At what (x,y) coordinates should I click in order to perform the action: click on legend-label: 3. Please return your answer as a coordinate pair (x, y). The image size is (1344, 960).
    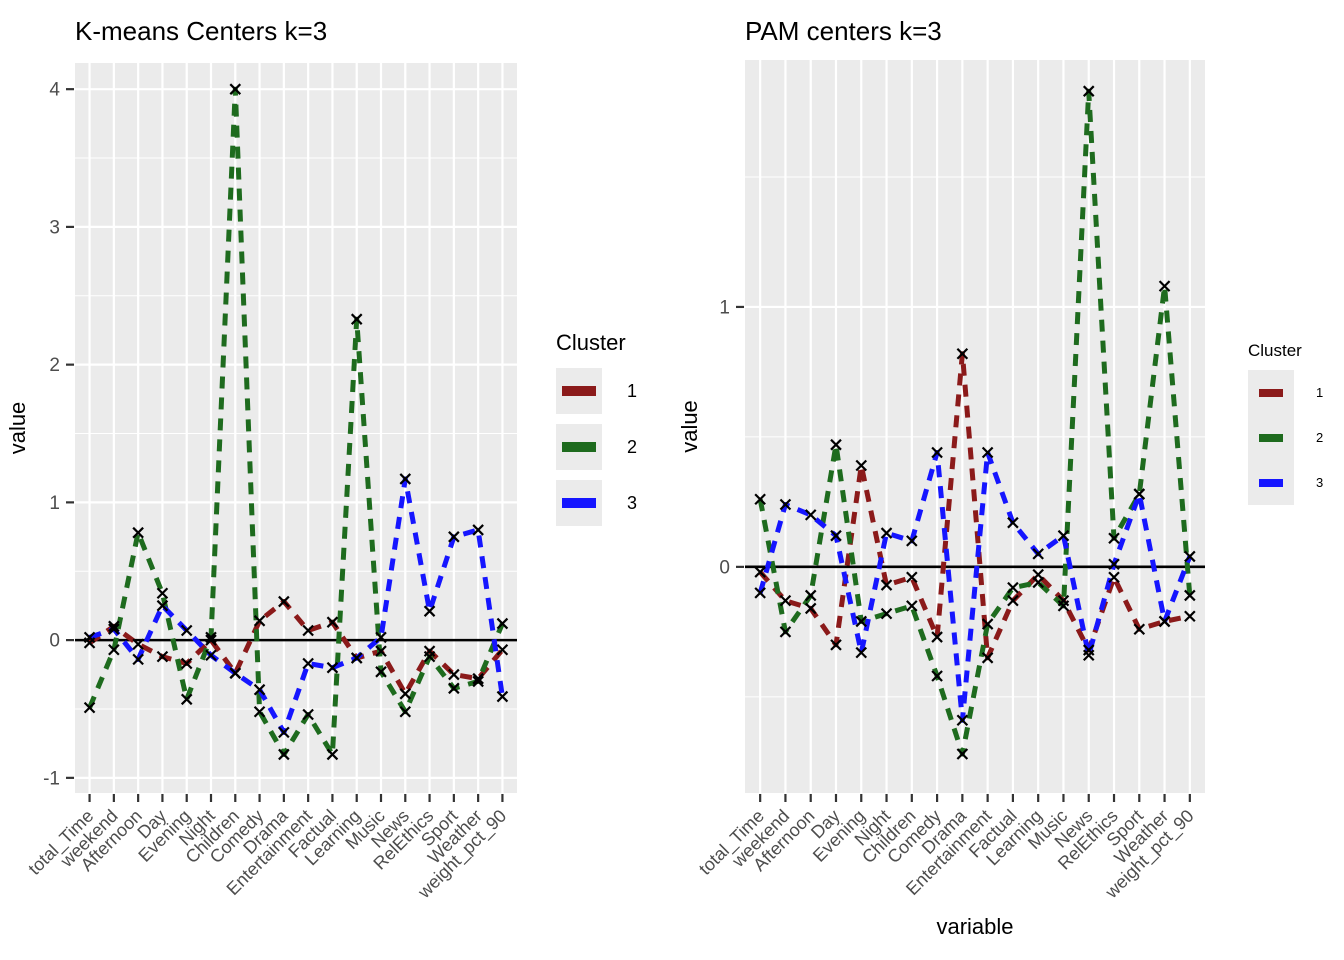
    Looking at the image, I should click on (632, 502).